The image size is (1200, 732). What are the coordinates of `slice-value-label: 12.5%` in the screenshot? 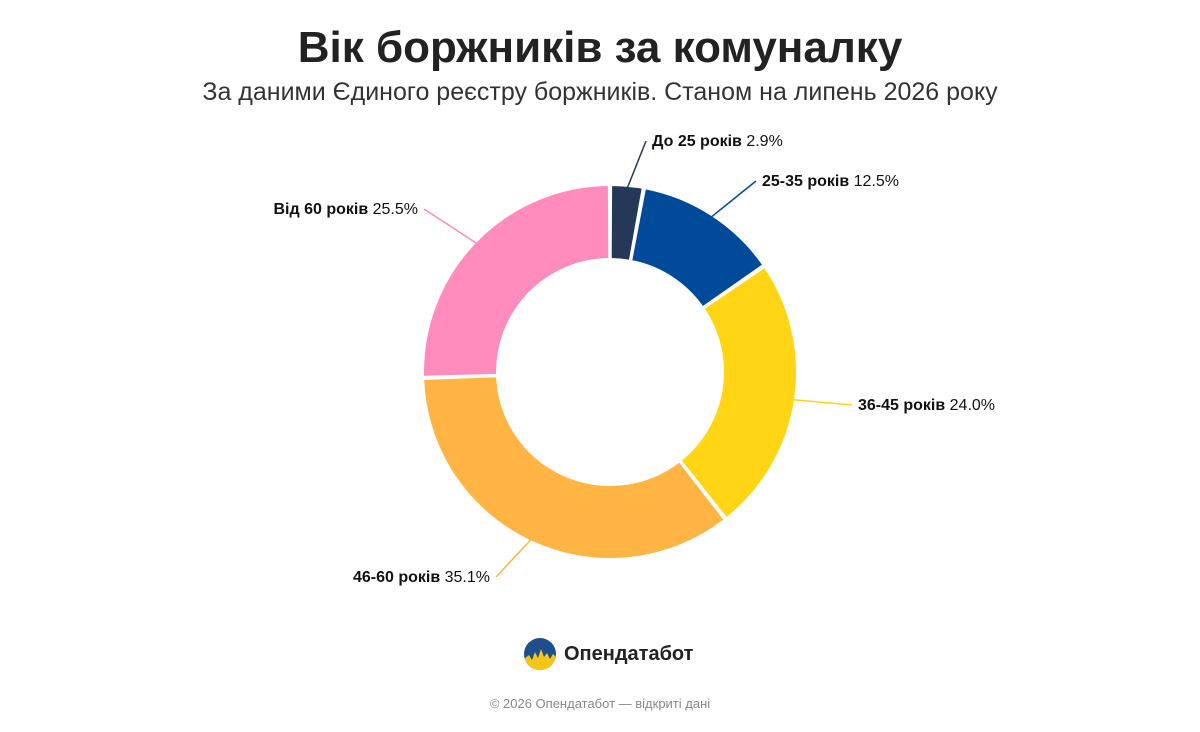 It's located at (874, 181).